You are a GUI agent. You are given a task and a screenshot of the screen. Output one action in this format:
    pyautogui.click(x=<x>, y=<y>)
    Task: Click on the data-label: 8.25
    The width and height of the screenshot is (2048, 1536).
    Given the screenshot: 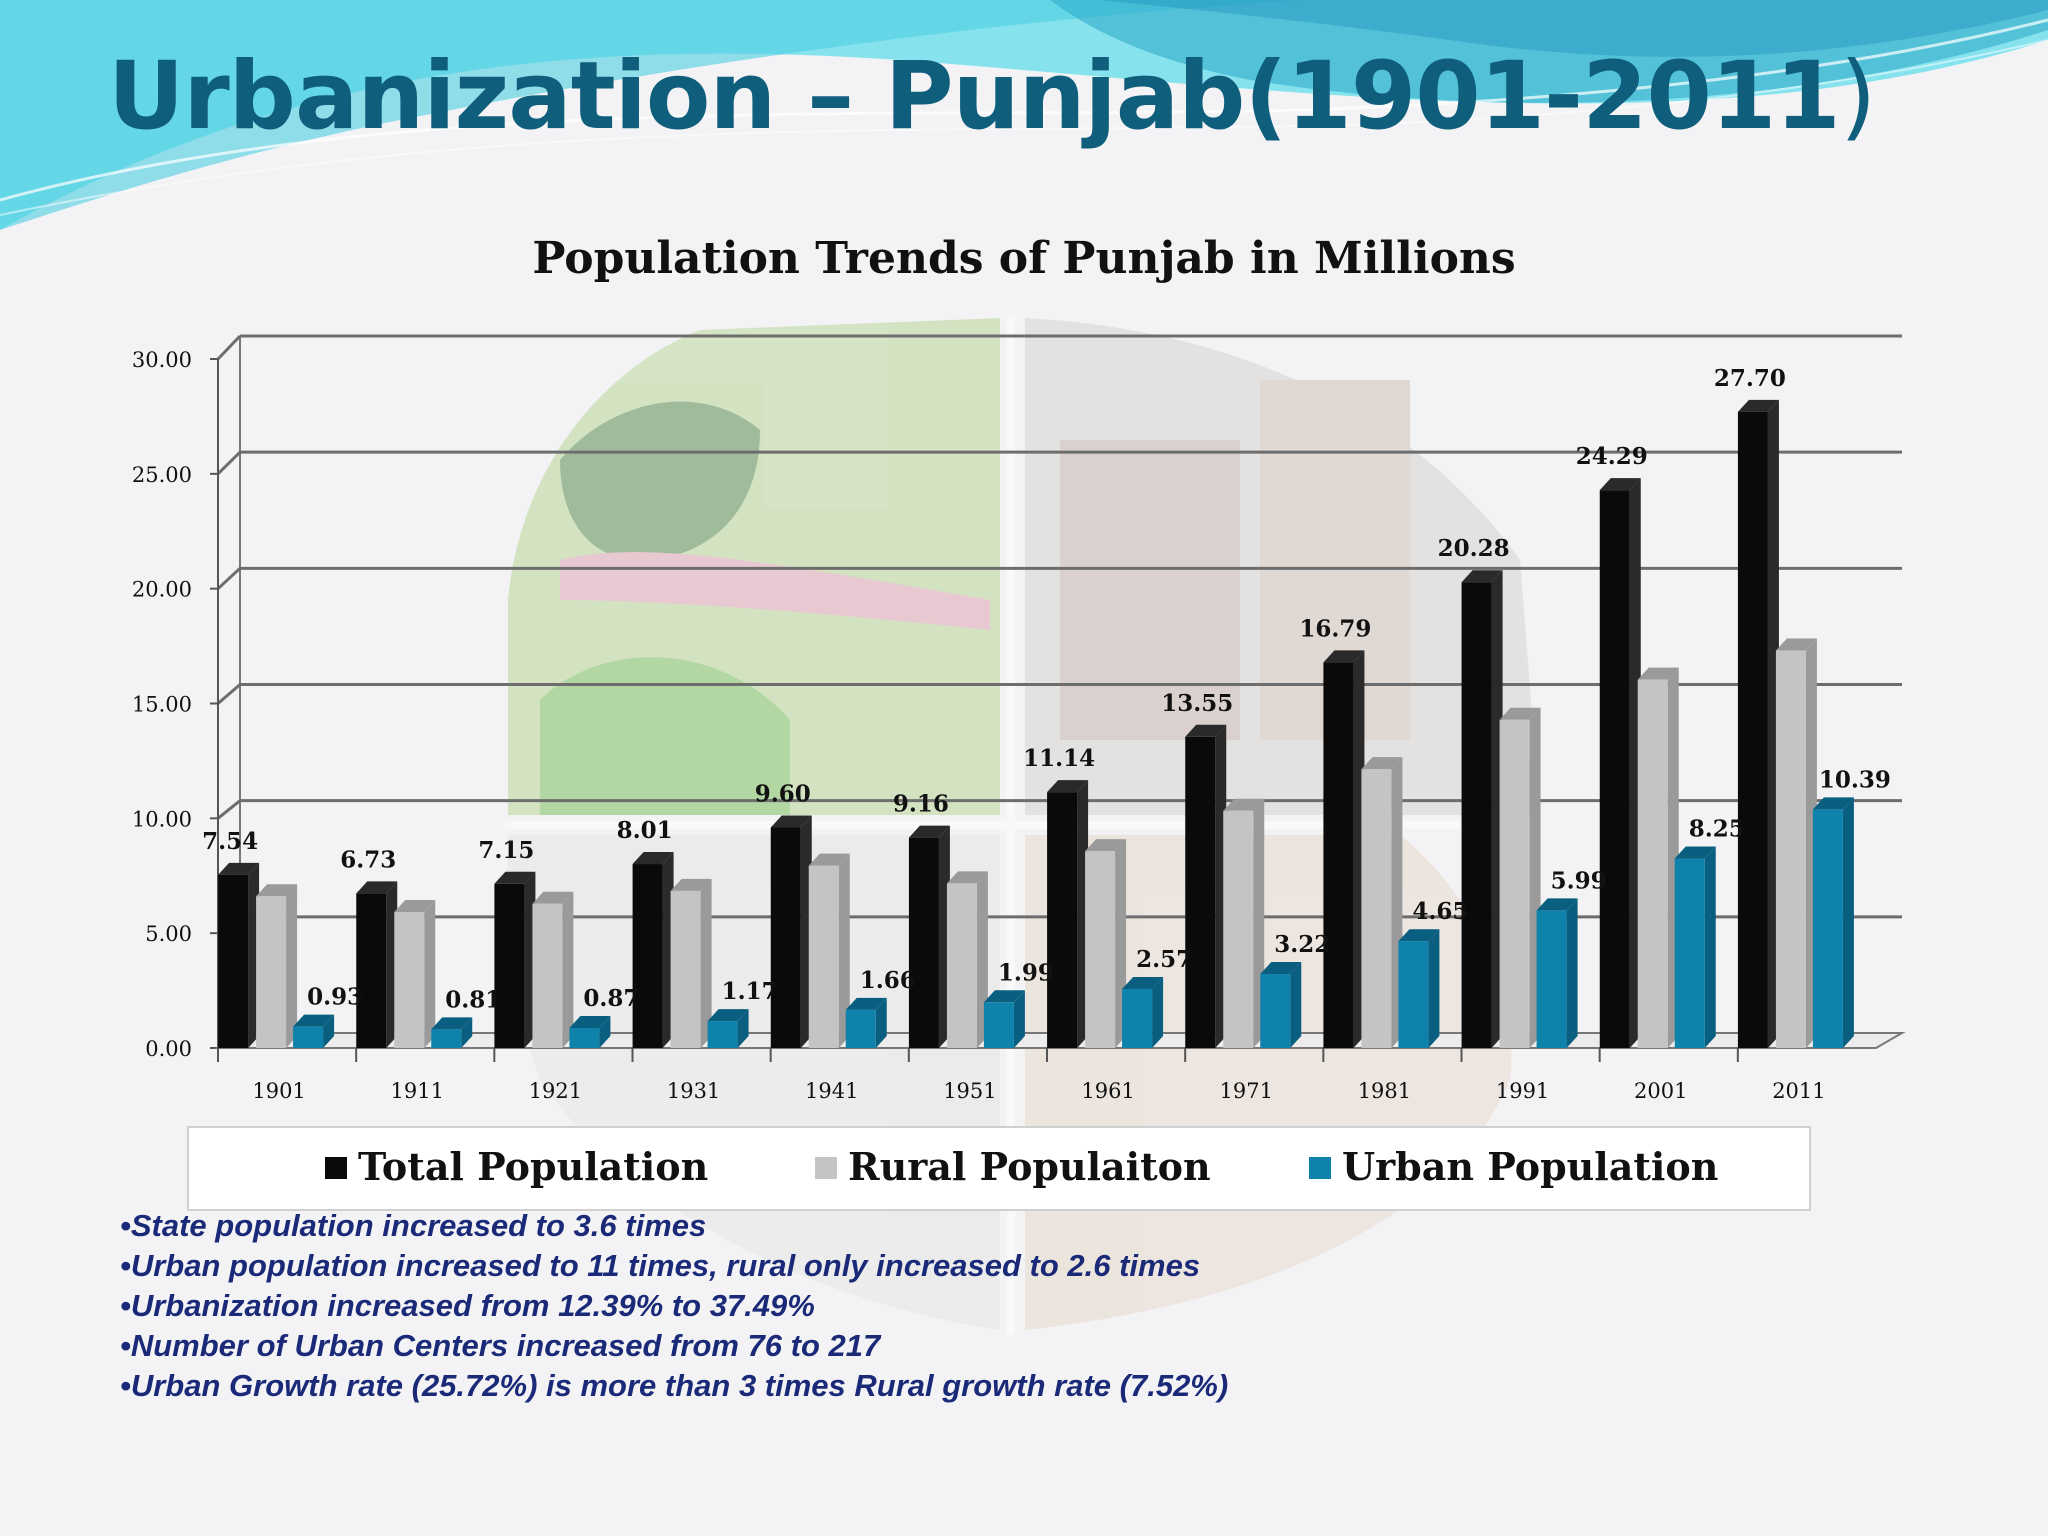 What is the action you would take?
    pyautogui.click(x=1717, y=829)
    